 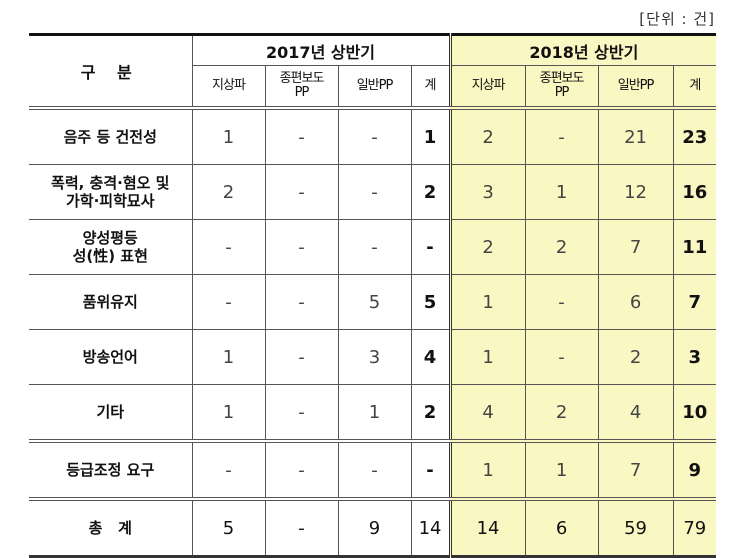 I want to click on table-row: 등급조정 요구 - - - - 1 1 7 9, so click(x=373, y=469).